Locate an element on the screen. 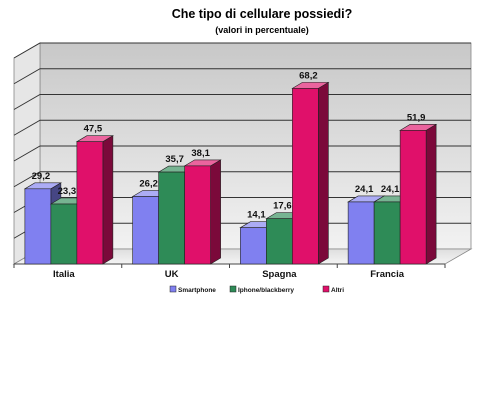 The image size is (480, 400). data-label: 38,1 is located at coordinates (200, 153).